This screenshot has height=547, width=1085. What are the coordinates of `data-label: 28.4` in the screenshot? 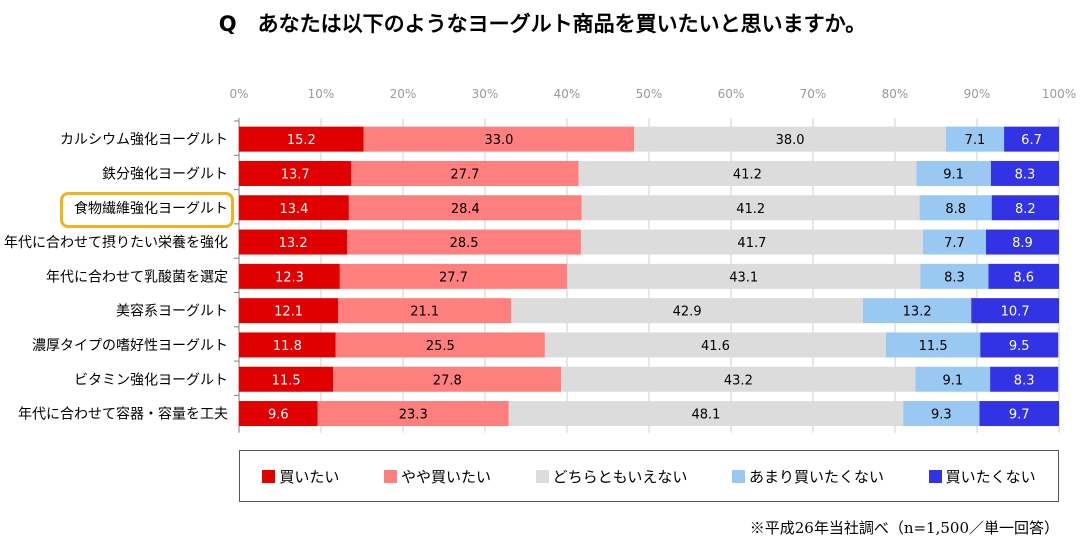 It's located at (465, 209).